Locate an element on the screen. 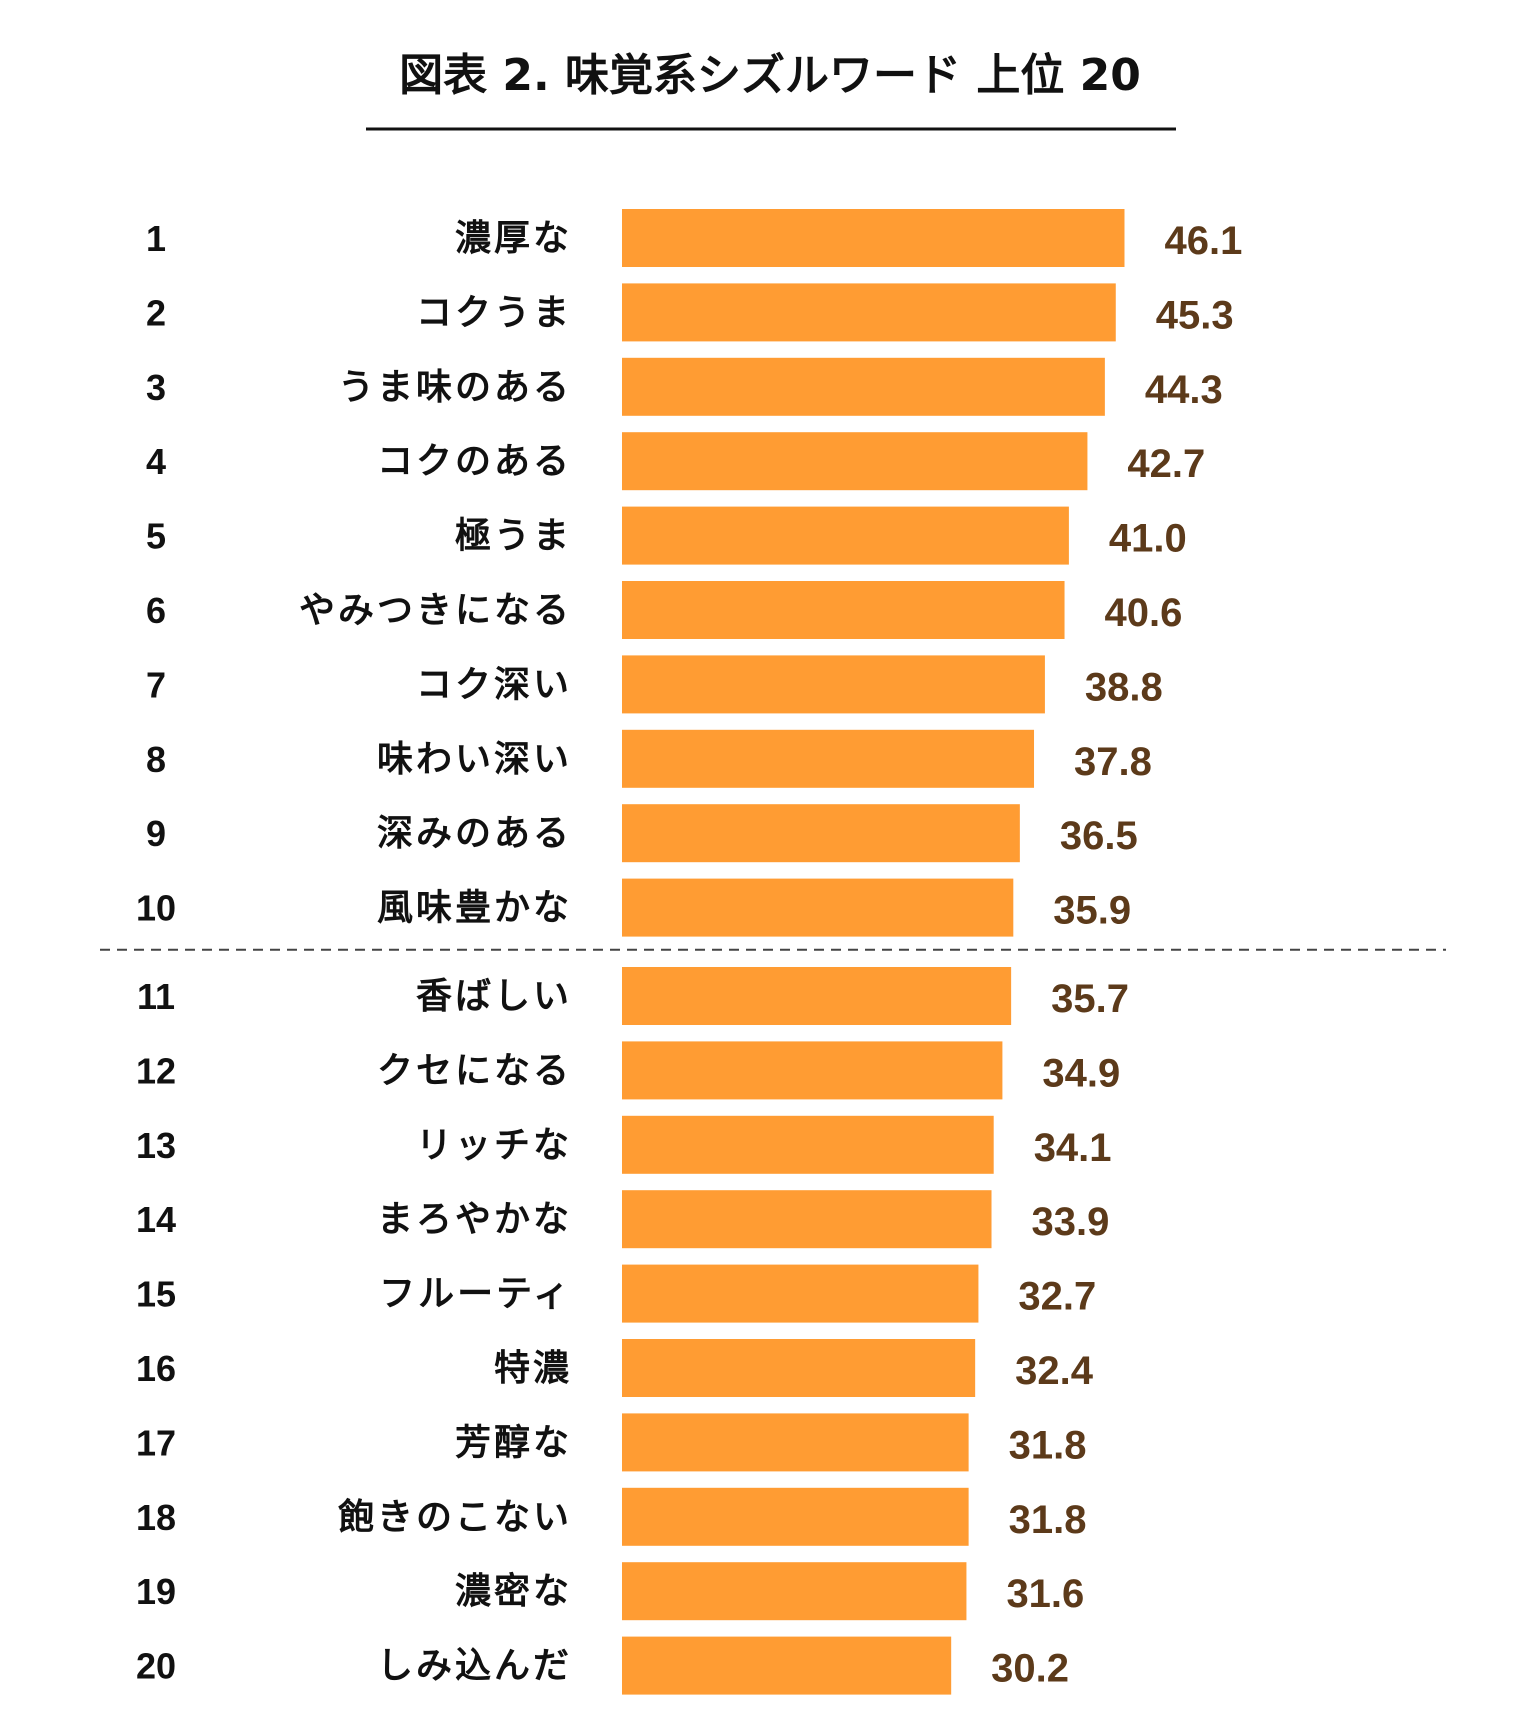 This screenshot has width=1540, height=1736. rank-label: 11 is located at coordinates (156, 996).